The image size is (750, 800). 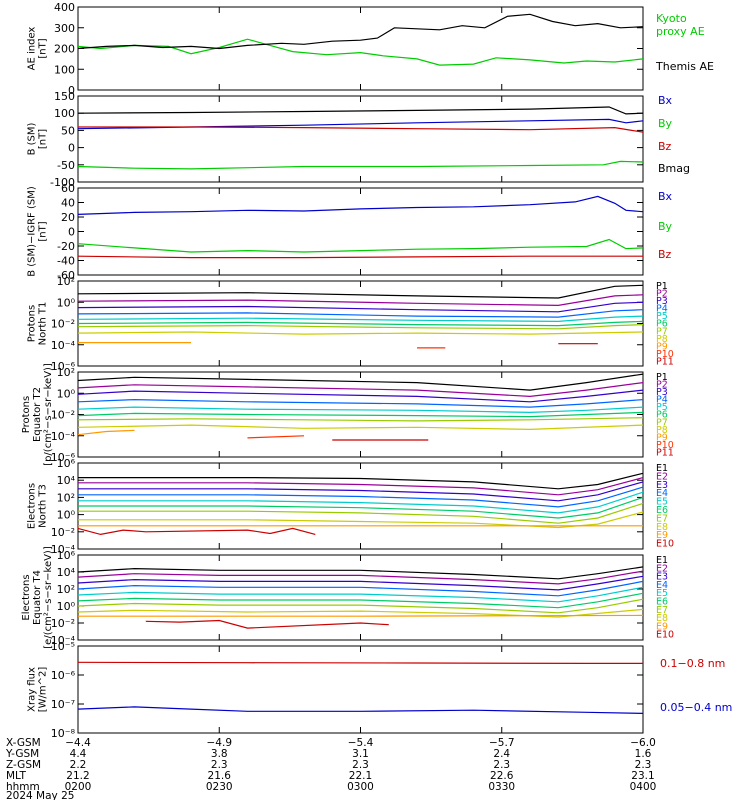 What do you see at coordinates (32, 138) in the screenshot?
I see `y-axis-label: B (SM)` at bounding box center [32, 138].